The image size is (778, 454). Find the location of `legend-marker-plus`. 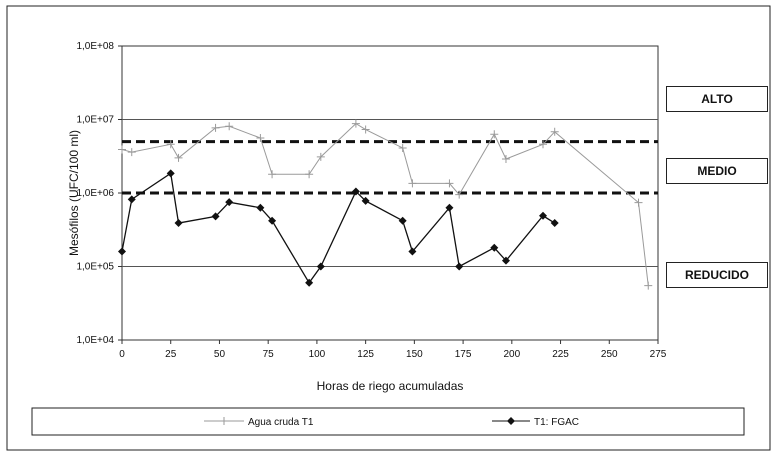

legend-marker-plus is located at coordinates (224, 421).